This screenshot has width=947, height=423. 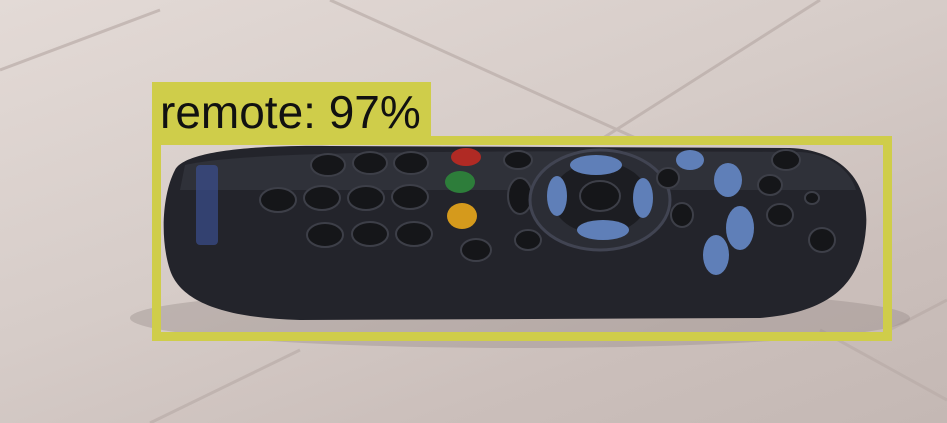 I want to click on detection-label: remote: 97%, so click(x=291, y=110).